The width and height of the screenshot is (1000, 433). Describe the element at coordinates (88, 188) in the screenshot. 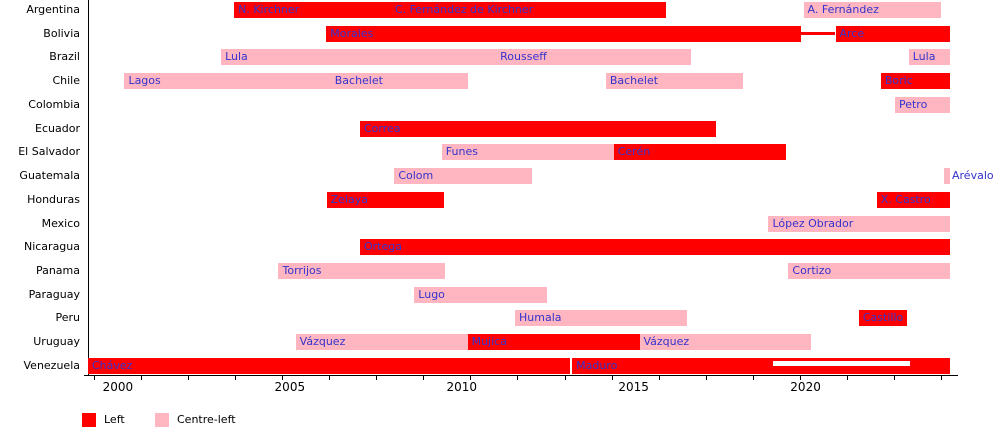

I see `y-axis-line` at that location.